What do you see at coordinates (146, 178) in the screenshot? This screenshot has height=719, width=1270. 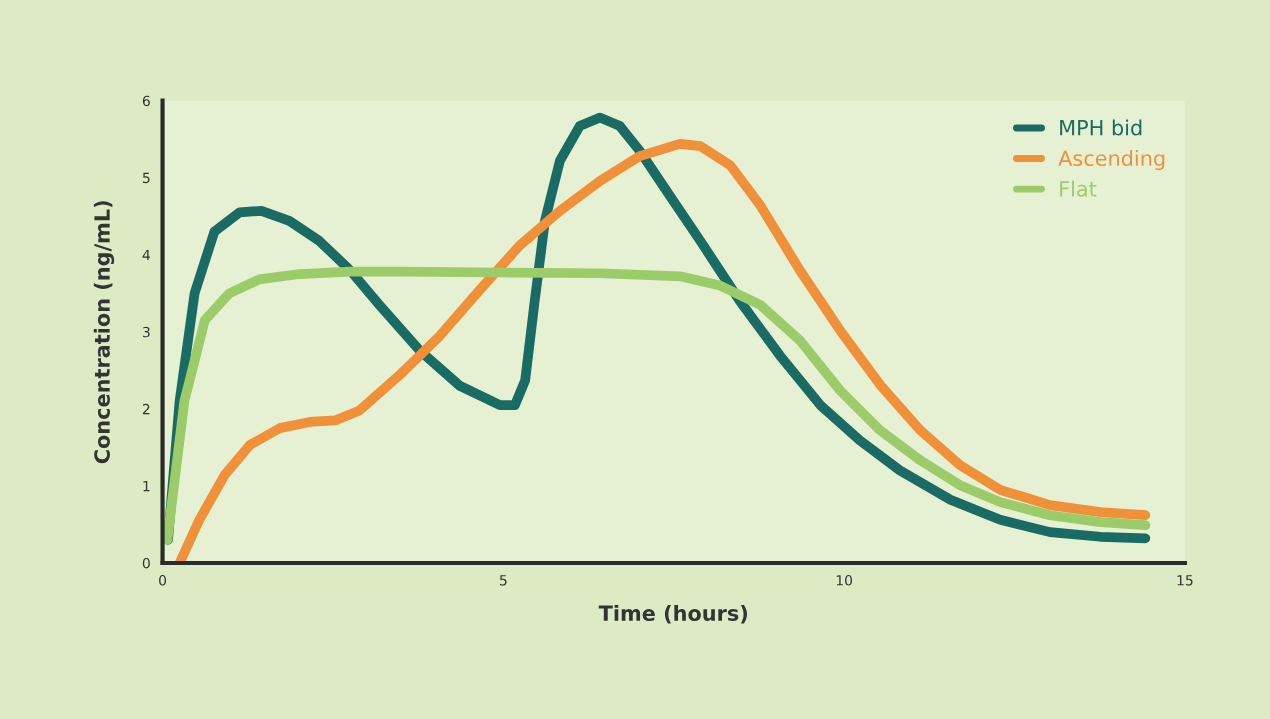 I see `y-tick-label: 5` at bounding box center [146, 178].